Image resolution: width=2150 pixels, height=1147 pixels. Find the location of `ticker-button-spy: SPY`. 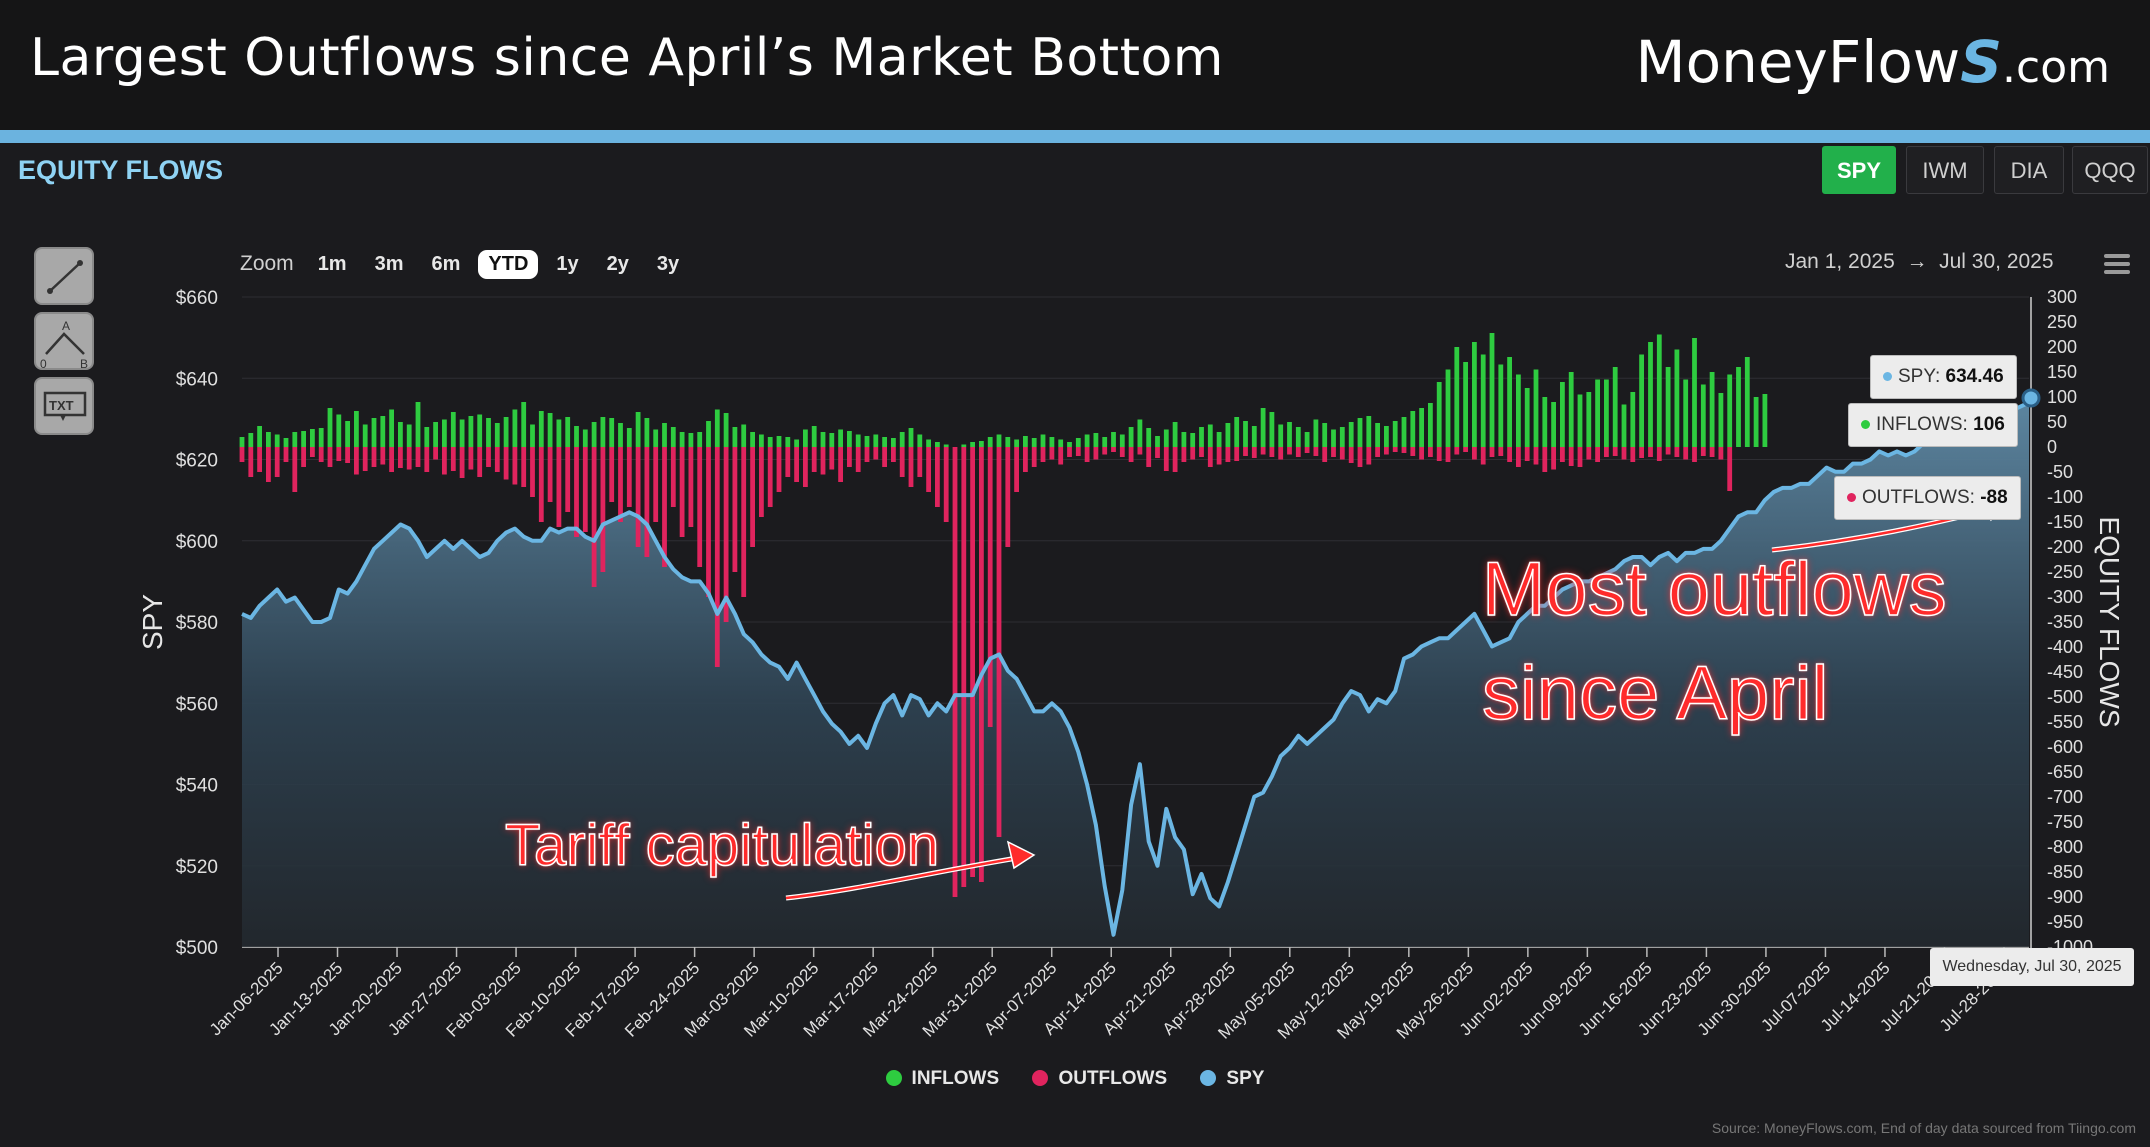

ticker-button-spy: SPY is located at coordinates (1859, 170).